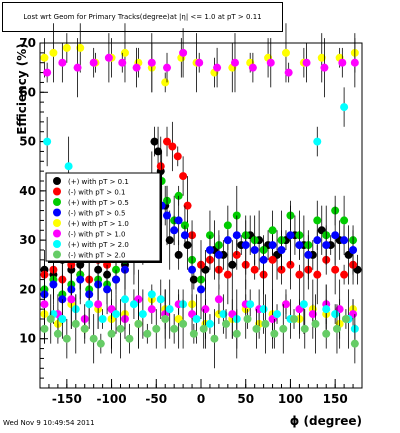 This screenshot has height=433, width=400. Describe the element at coordinates (98, 224) in the screenshot. I see `legend-label: (+) with pT > 1.0` at that location.